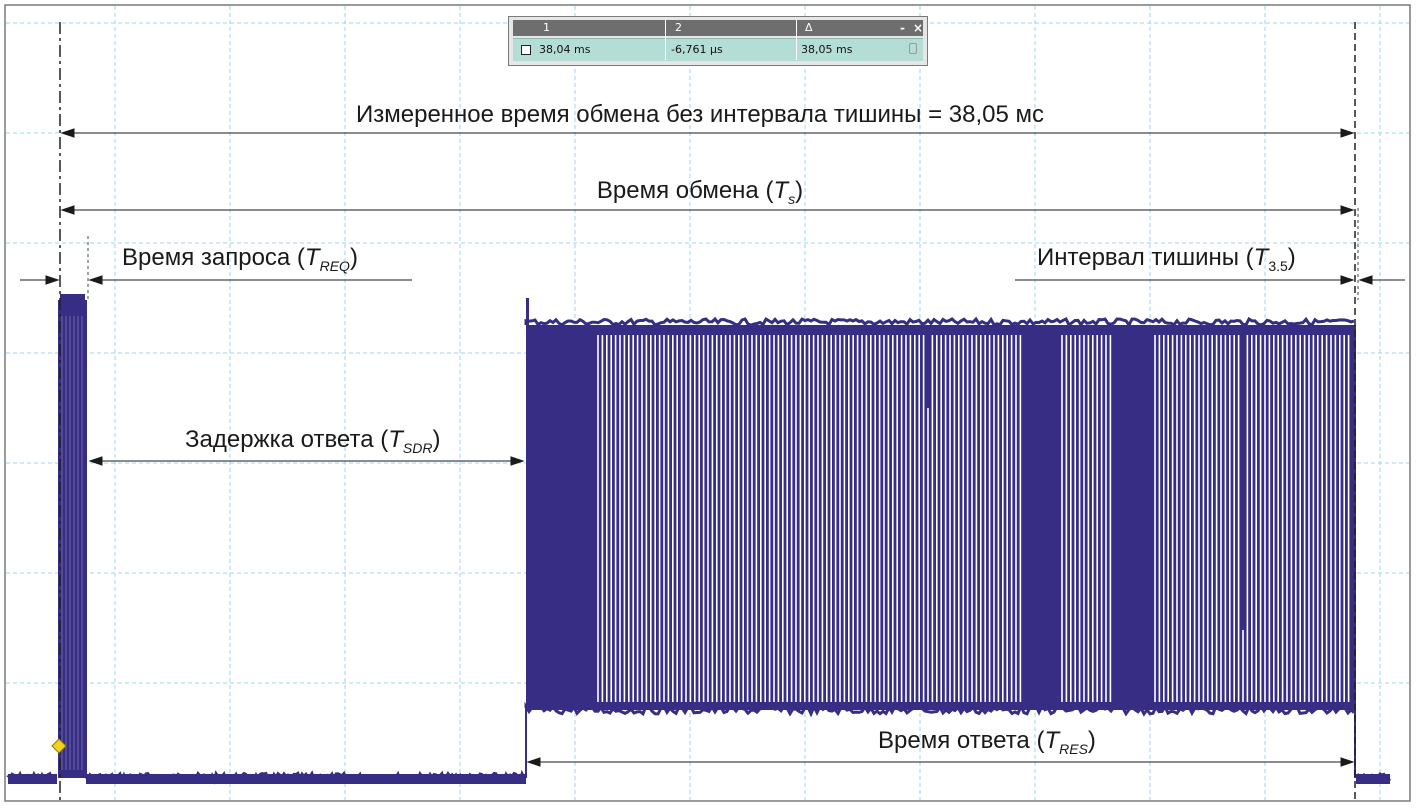 Image resolution: width=1416 pixels, height=808 pixels. What do you see at coordinates (59, 746) in the screenshot?
I see `trigger-marker-icon` at bounding box center [59, 746].